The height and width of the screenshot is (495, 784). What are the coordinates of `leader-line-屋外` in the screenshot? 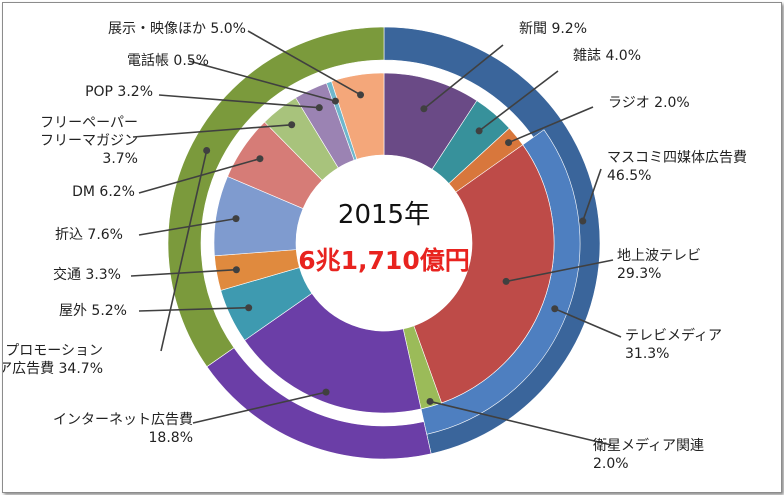 It's located at (193, 309).